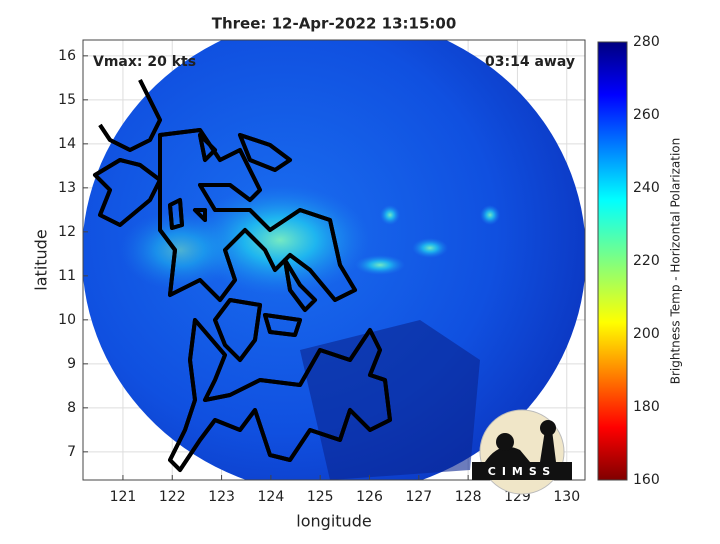 The height and width of the screenshot is (544, 720). What do you see at coordinates (41, 259) in the screenshot?
I see `y-axis-label: latitude` at bounding box center [41, 259].